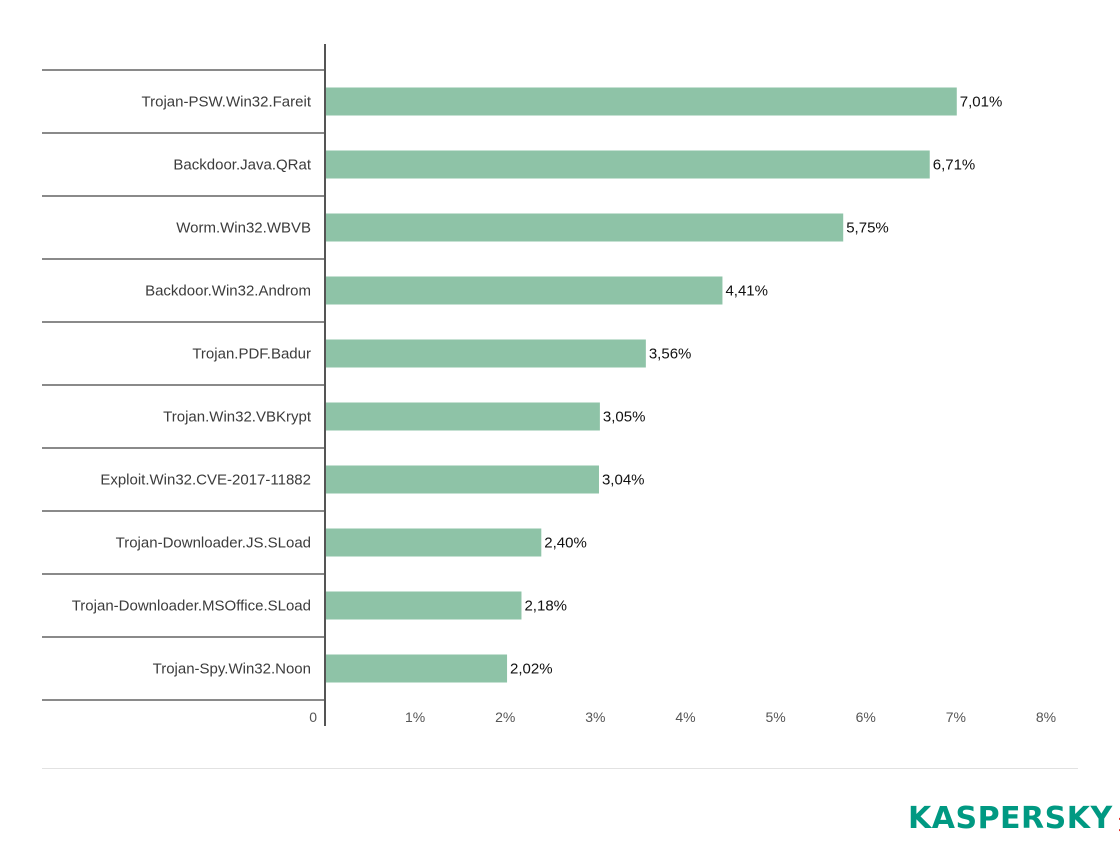  What do you see at coordinates (415, 717) in the screenshot?
I see `x-tick-label: 1%` at bounding box center [415, 717].